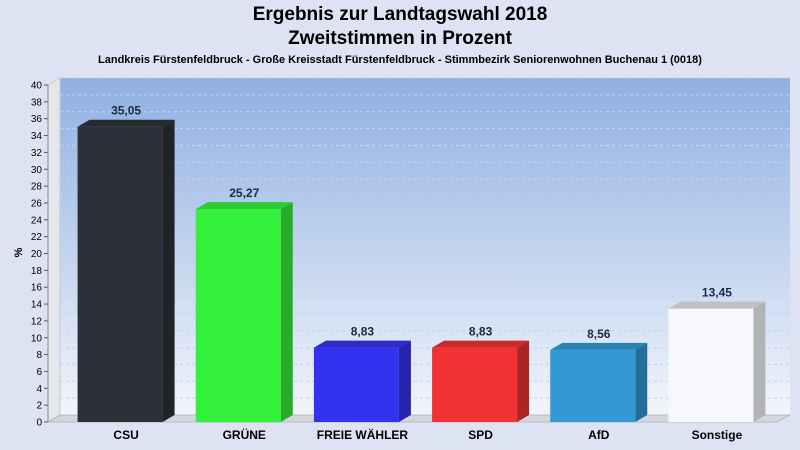  I want to click on x-tick-label: AfD, so click(599, 435).